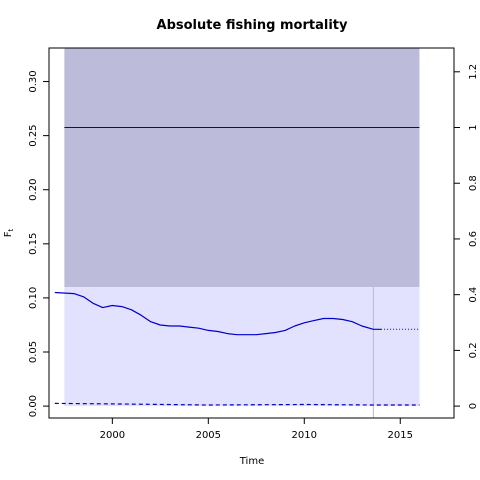 This screenshot has width=480, height=480. What do you see at coordinates (466, 236) in the screenshot?
I see `y-axis-right: 0 0.2 0.4 0.6 0.8 1 1.2` at bounding box center [466, 236].